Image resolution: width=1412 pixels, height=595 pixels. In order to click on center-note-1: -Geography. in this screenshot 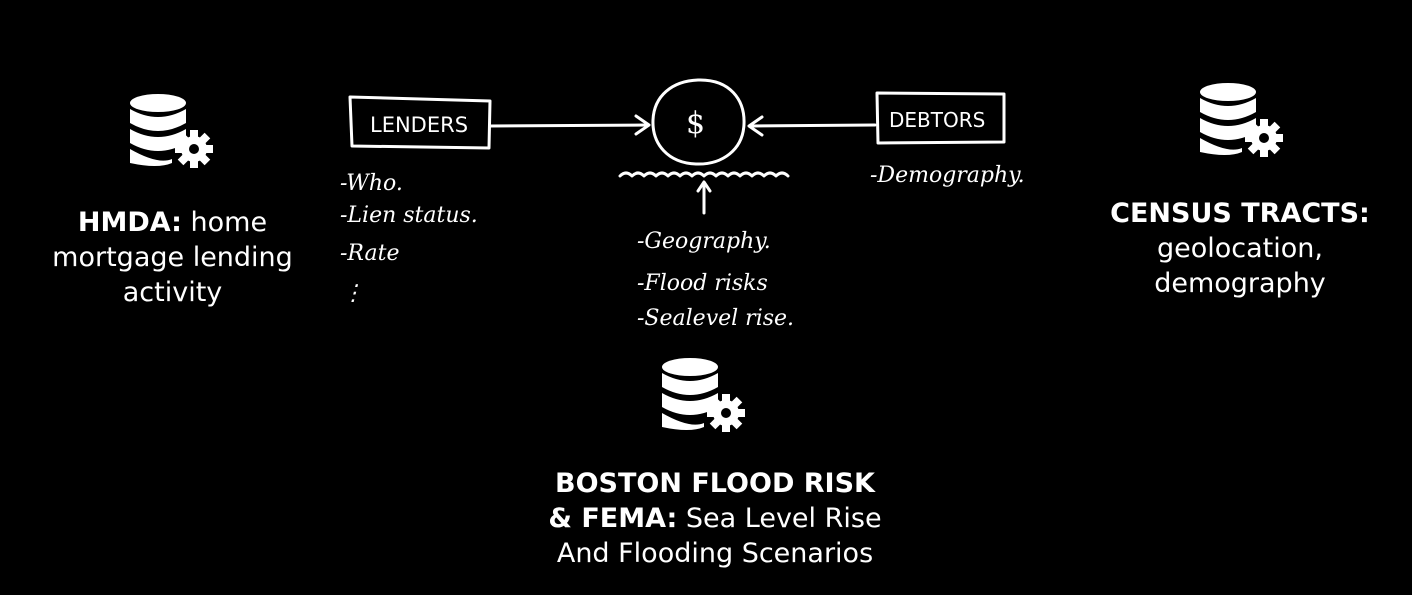, I will do `click(704, 241)`.